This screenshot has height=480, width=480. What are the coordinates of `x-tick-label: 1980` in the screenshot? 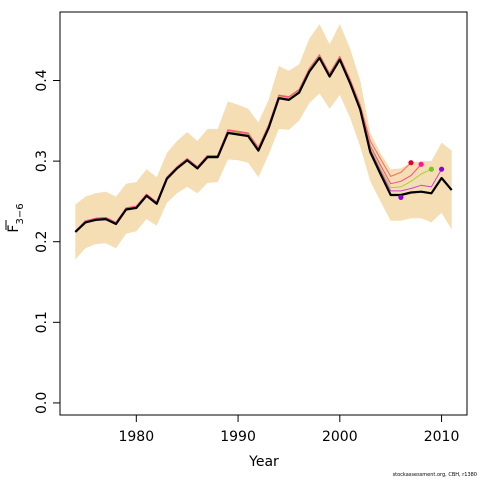 It's located at (136, 437).